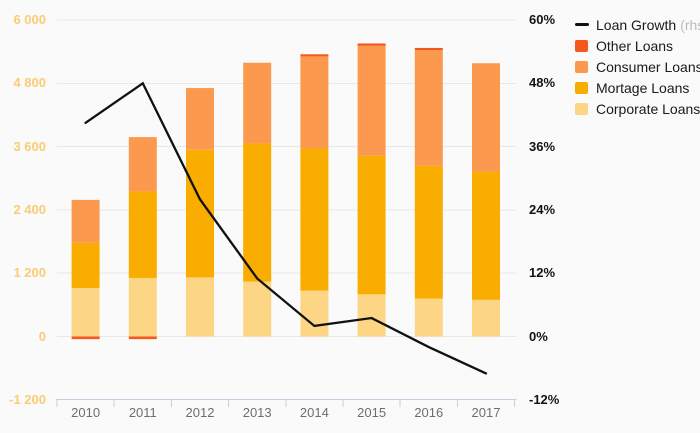  I want to click on bar-segment-consumer-loans-2010, so click(85, 221).